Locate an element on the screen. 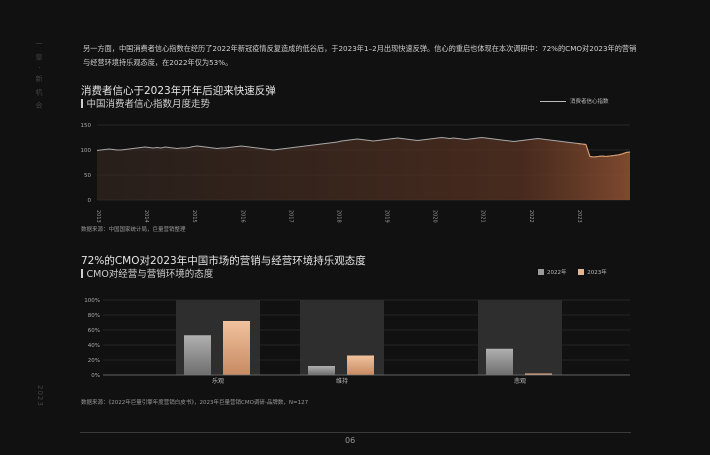  footer-divider is located at coordinates (355, 432).